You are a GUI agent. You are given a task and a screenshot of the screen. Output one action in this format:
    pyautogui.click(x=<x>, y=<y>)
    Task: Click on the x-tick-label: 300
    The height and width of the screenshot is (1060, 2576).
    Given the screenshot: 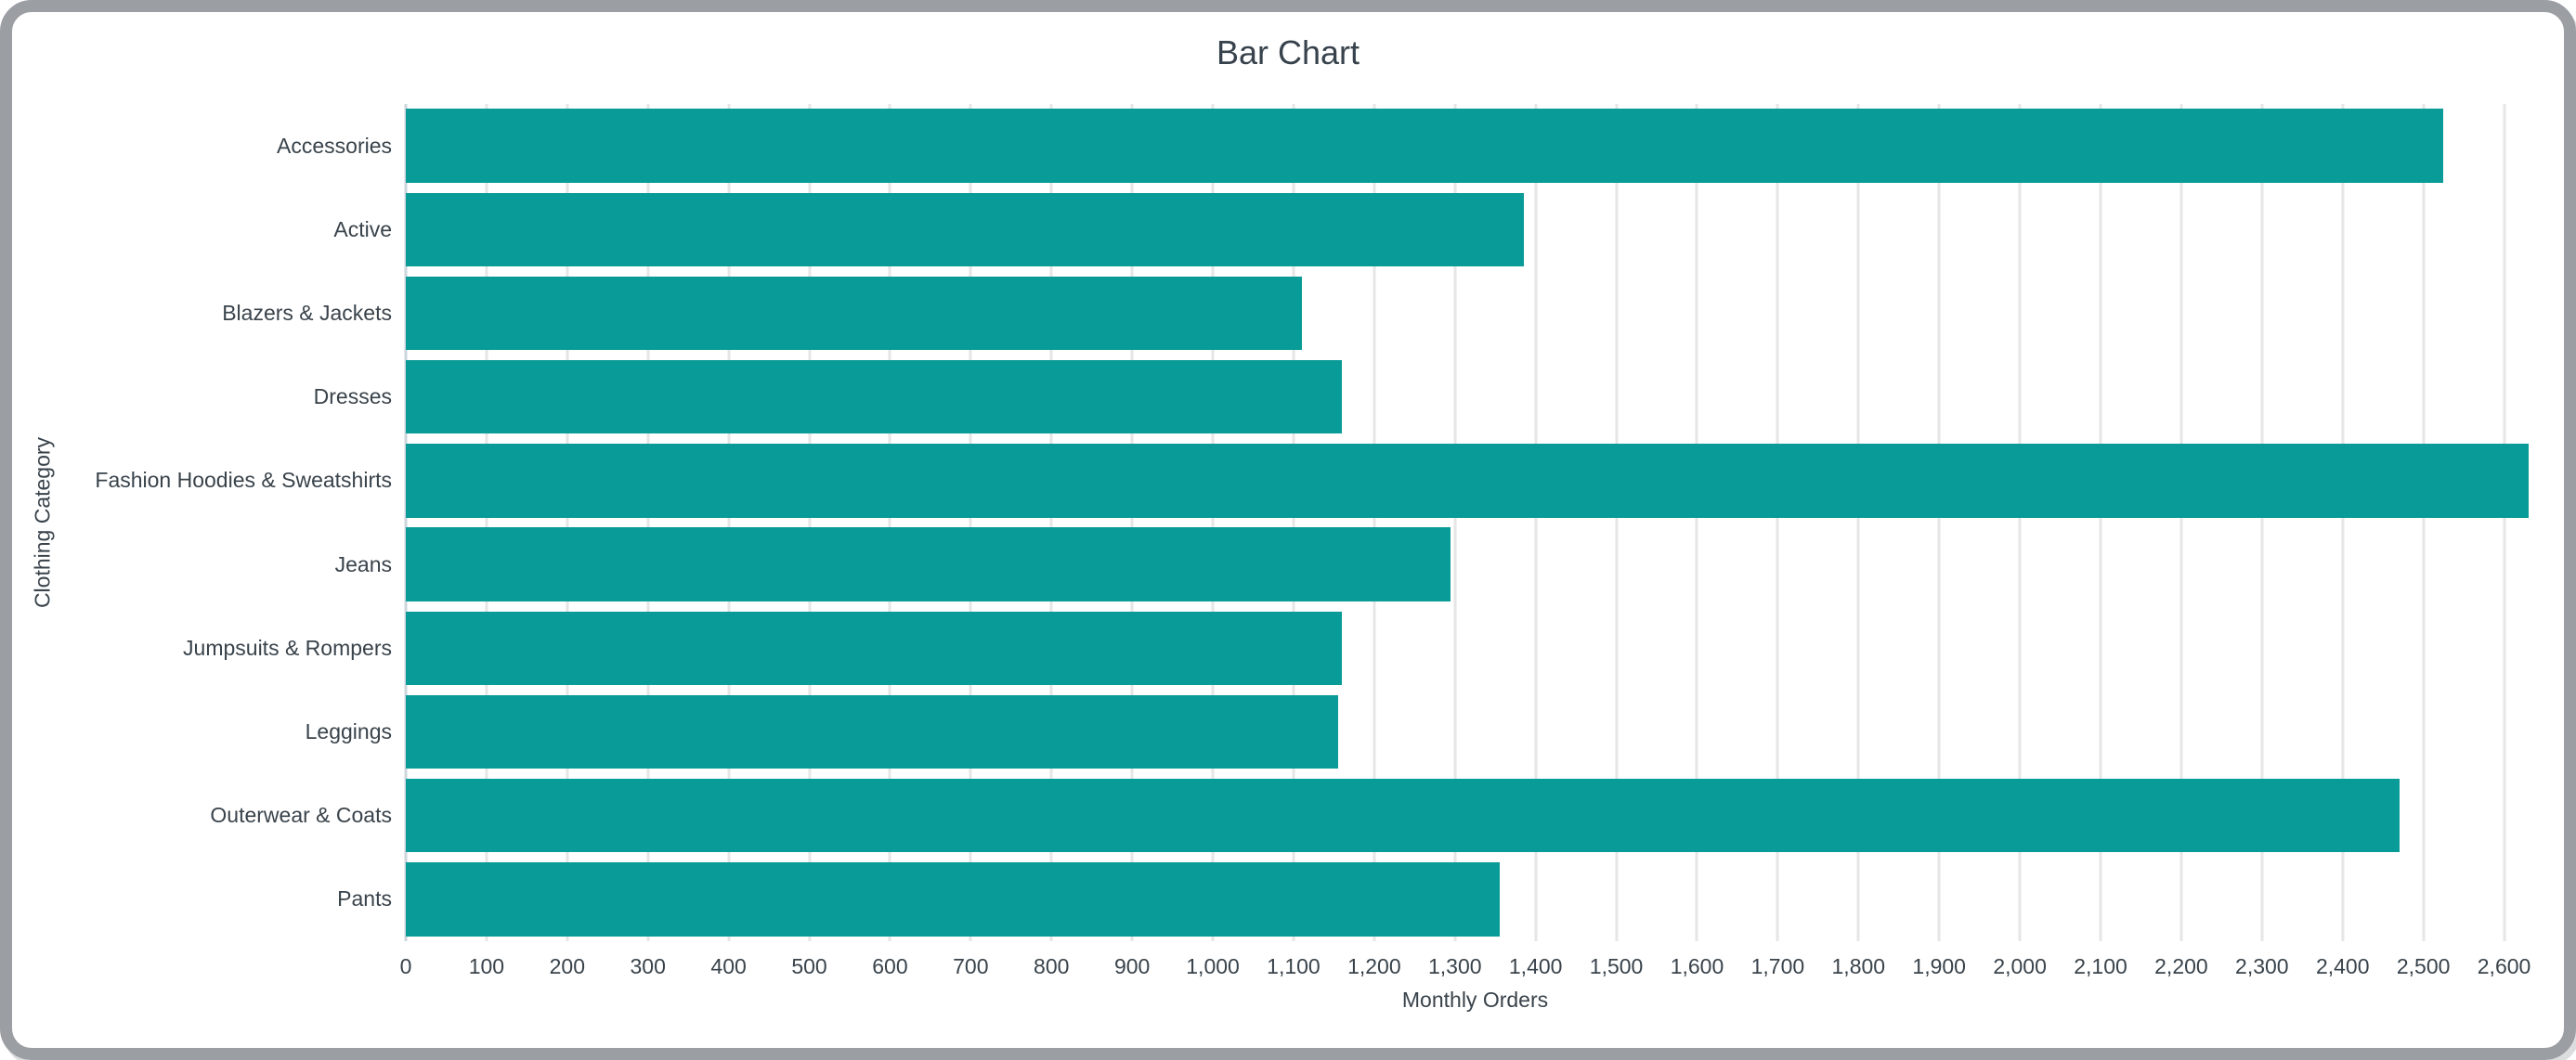 What is the action you would take?
    pyautogui.click(x=648, y=966)
    